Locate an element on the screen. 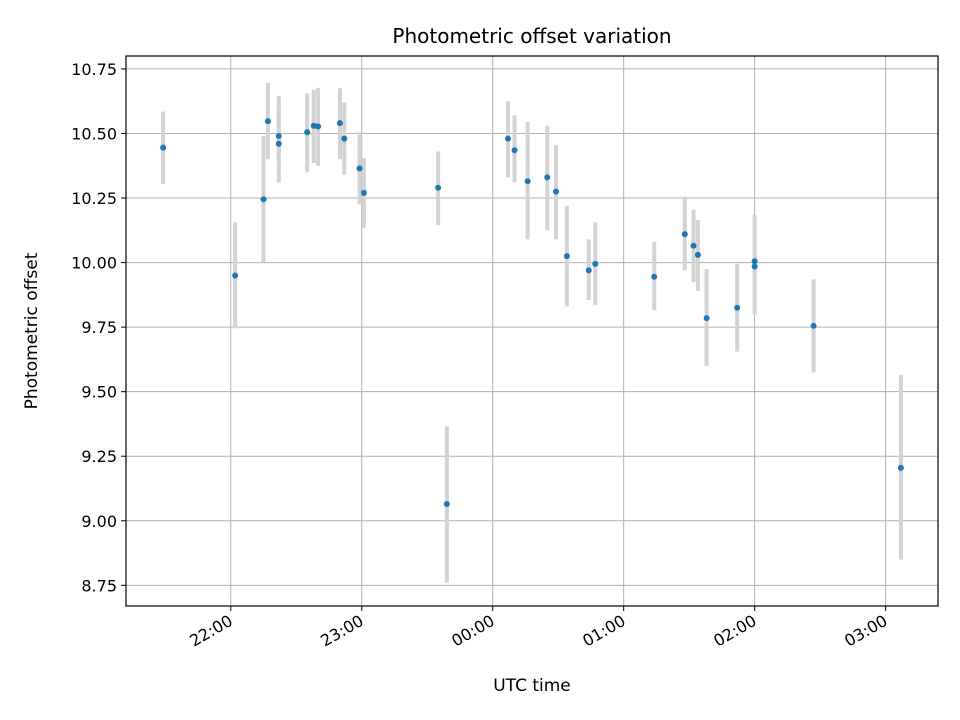  chart-title: Photometric offset variation is located at coordinates (531, 36).